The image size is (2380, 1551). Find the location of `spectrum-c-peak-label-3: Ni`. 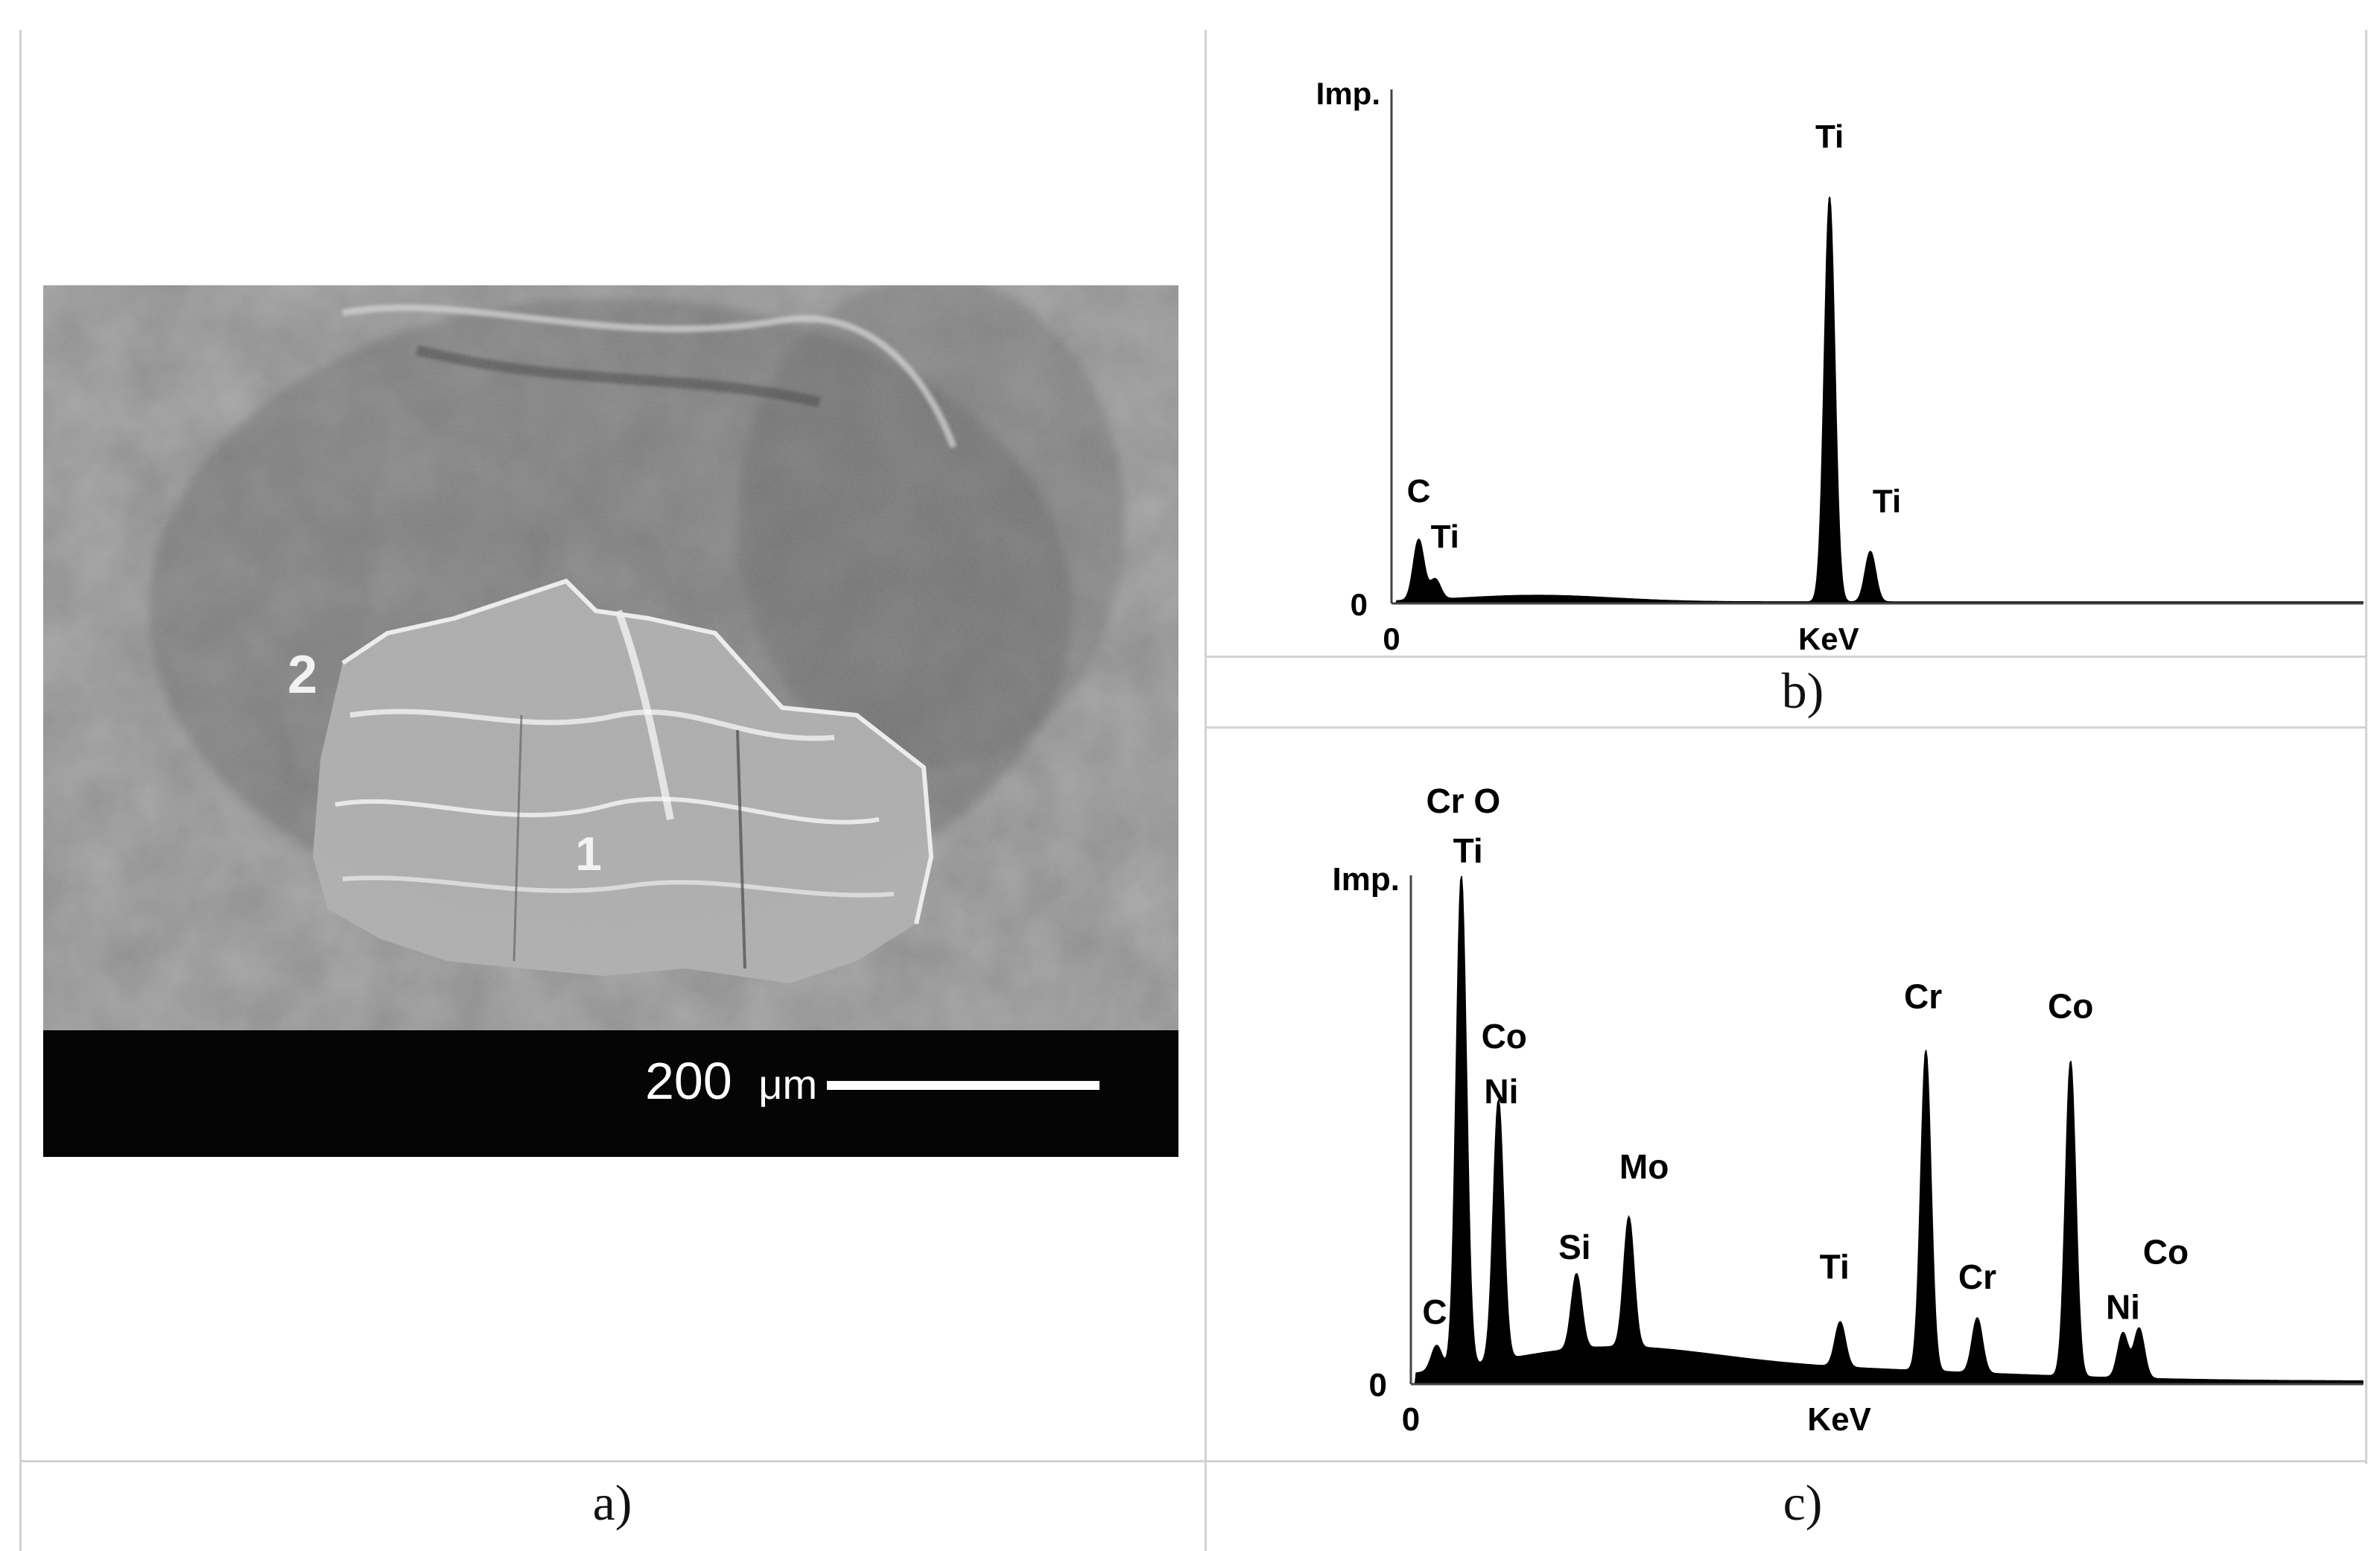

spectrum-c-peak-label-3: Ni is located at coordinates (1501, 1091).